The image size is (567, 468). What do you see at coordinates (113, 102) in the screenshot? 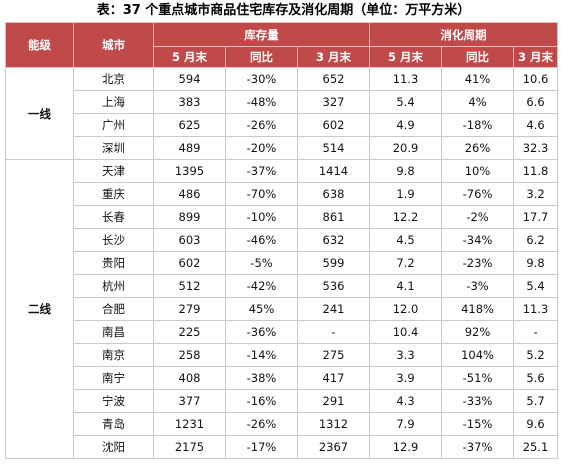
I see `city-cell: 上海` at bounding box center [113, 102].